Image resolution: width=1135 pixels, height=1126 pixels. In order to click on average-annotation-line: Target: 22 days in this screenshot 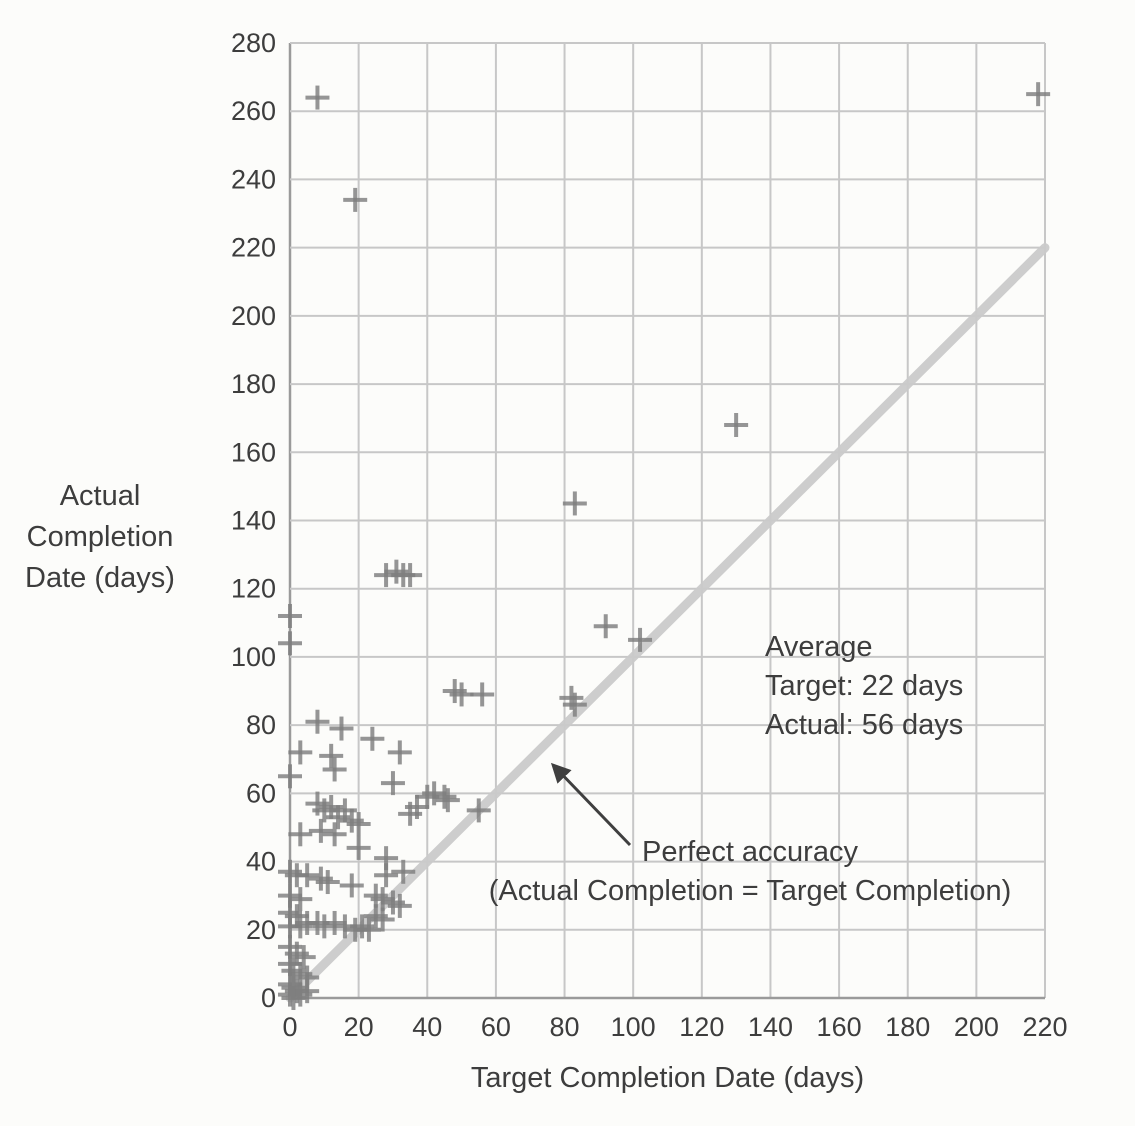, I will do `click(864, 686)`.